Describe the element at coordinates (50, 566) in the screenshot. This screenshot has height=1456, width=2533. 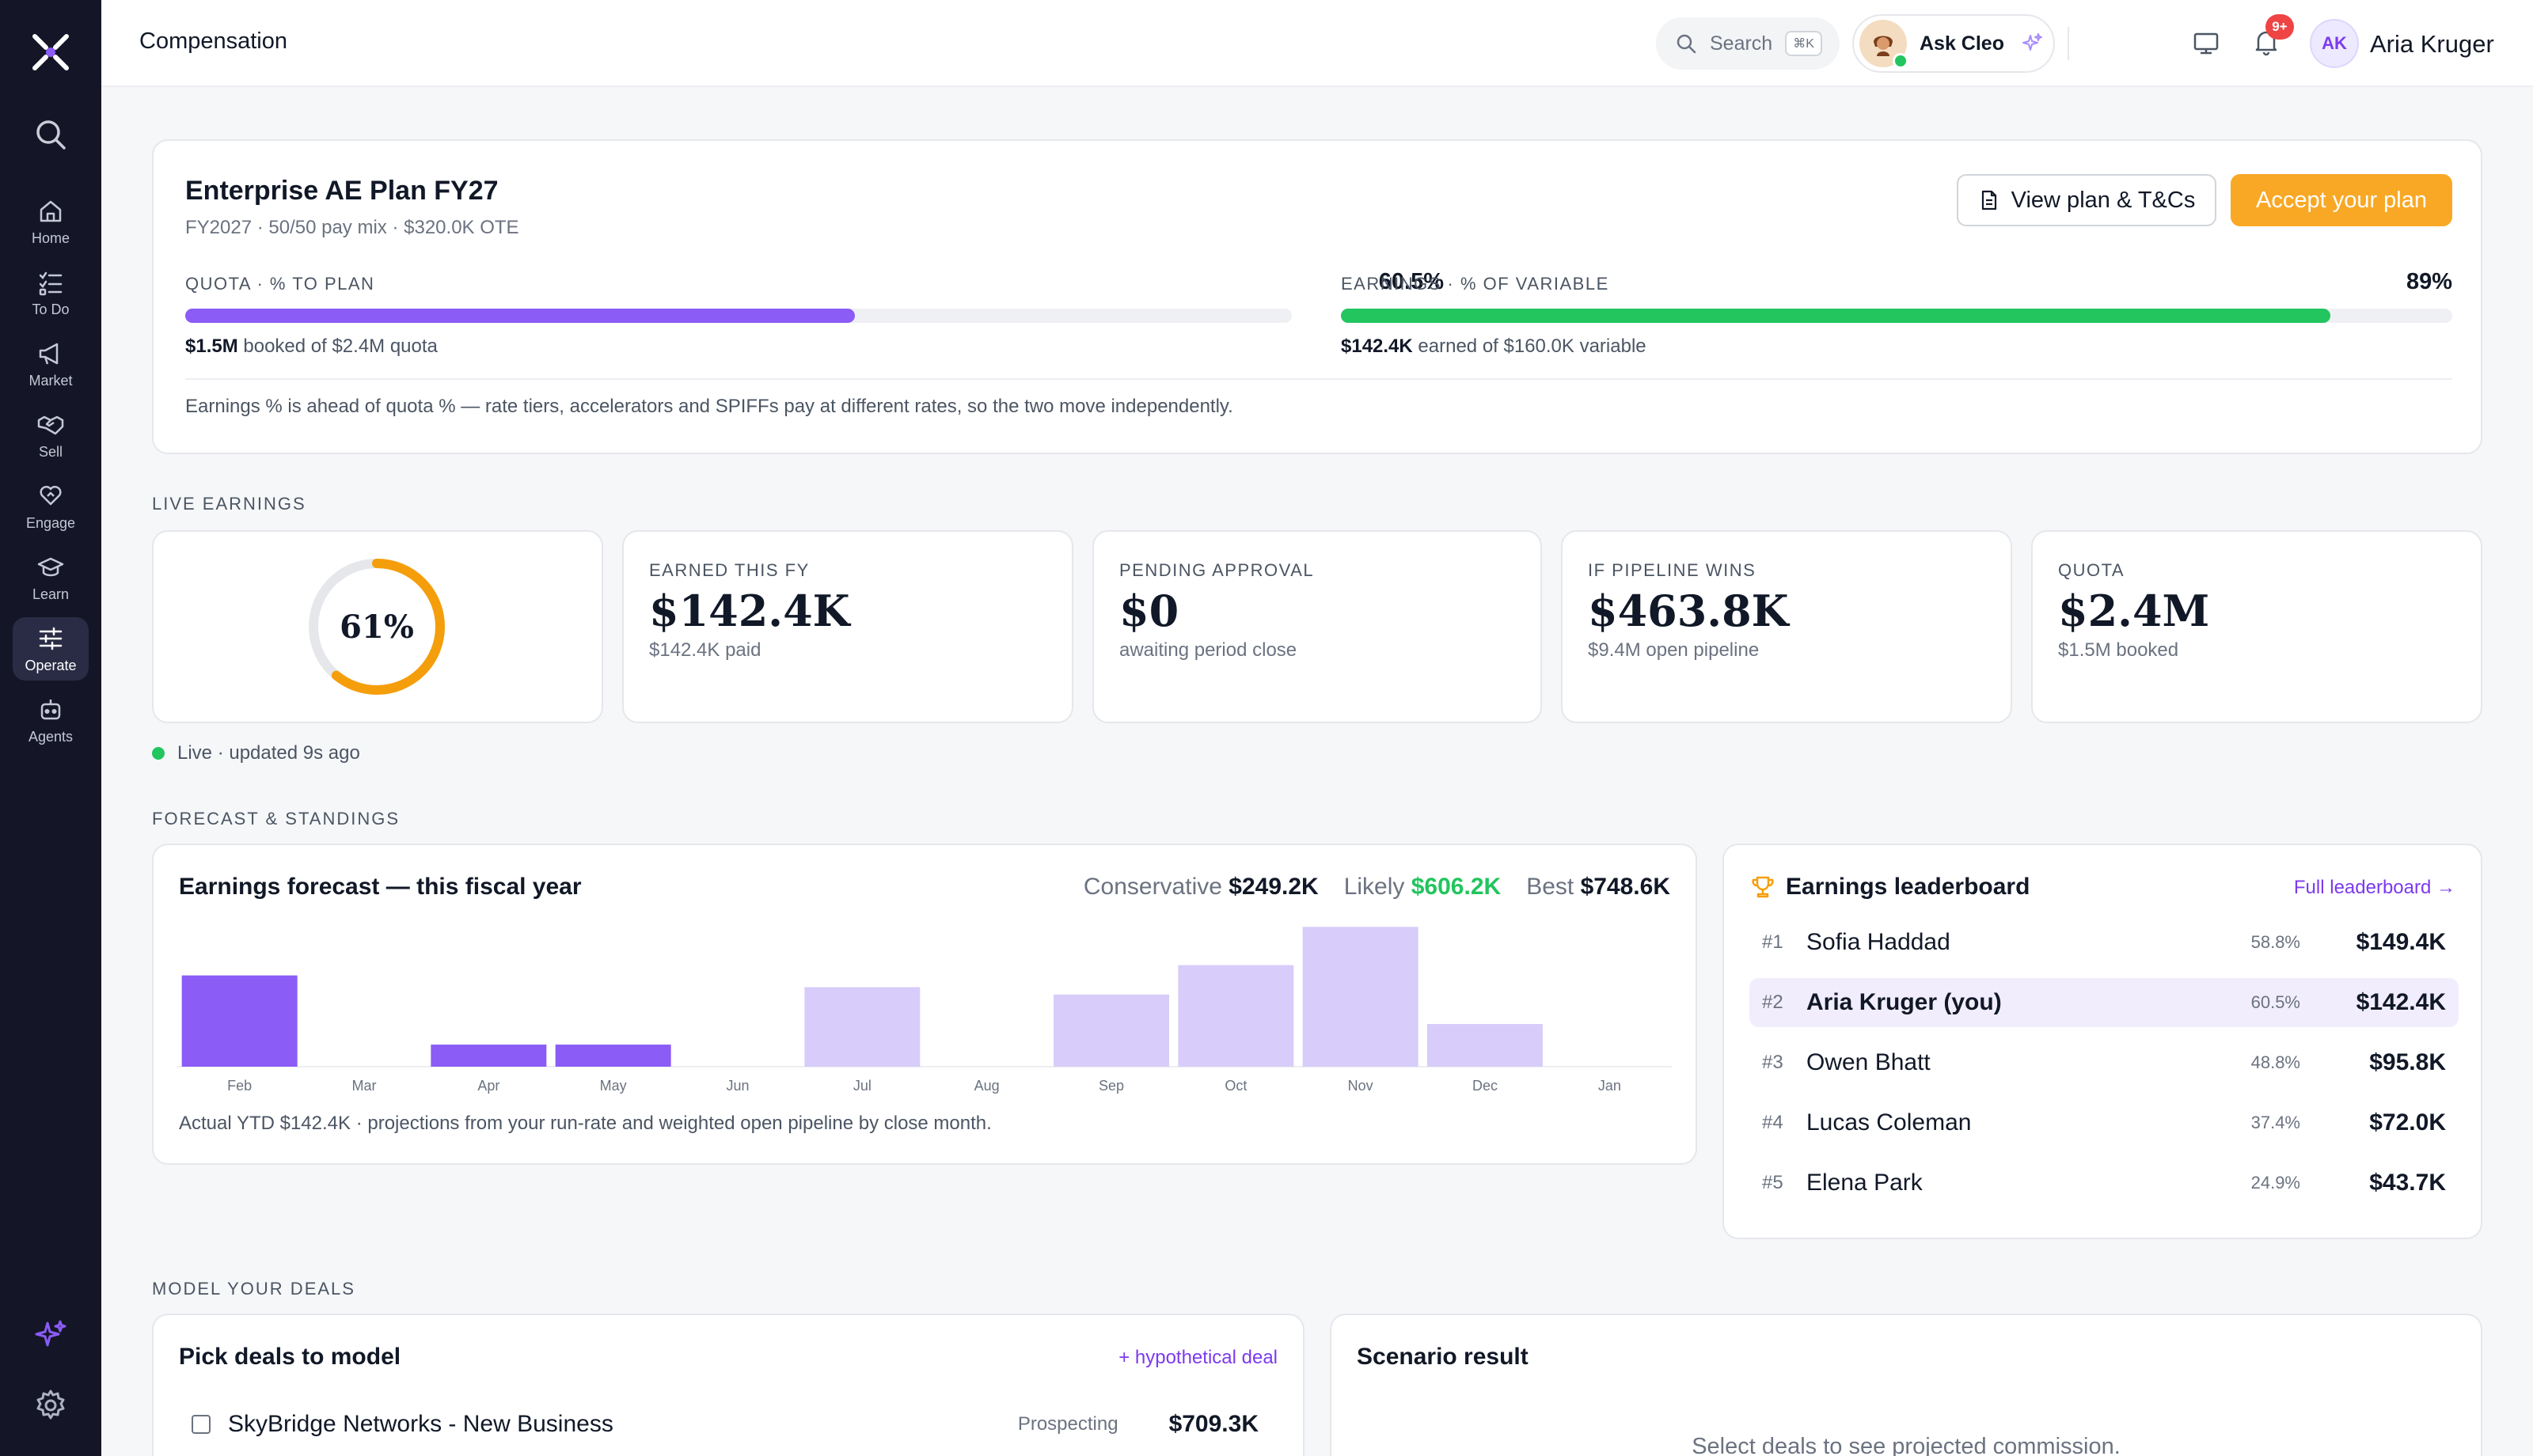
I see `graduation-cap-icon` at that location.